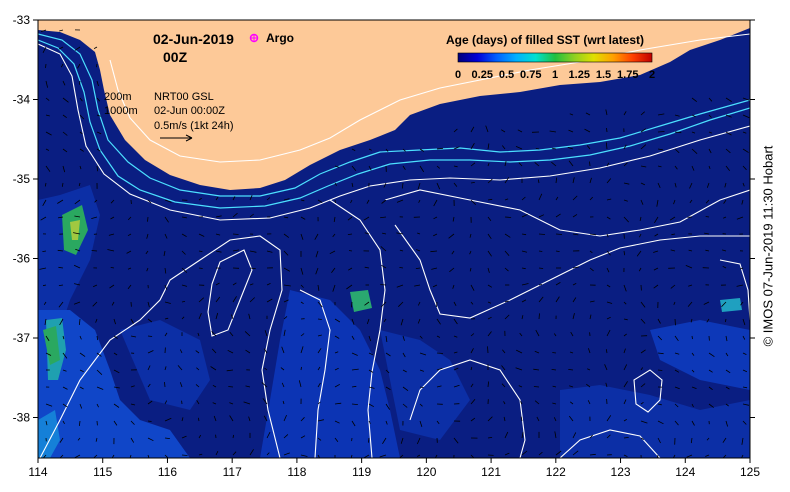 This screenshot has width=790, height=492. I want to click on x-tick-label: 116, so click(167, 472).